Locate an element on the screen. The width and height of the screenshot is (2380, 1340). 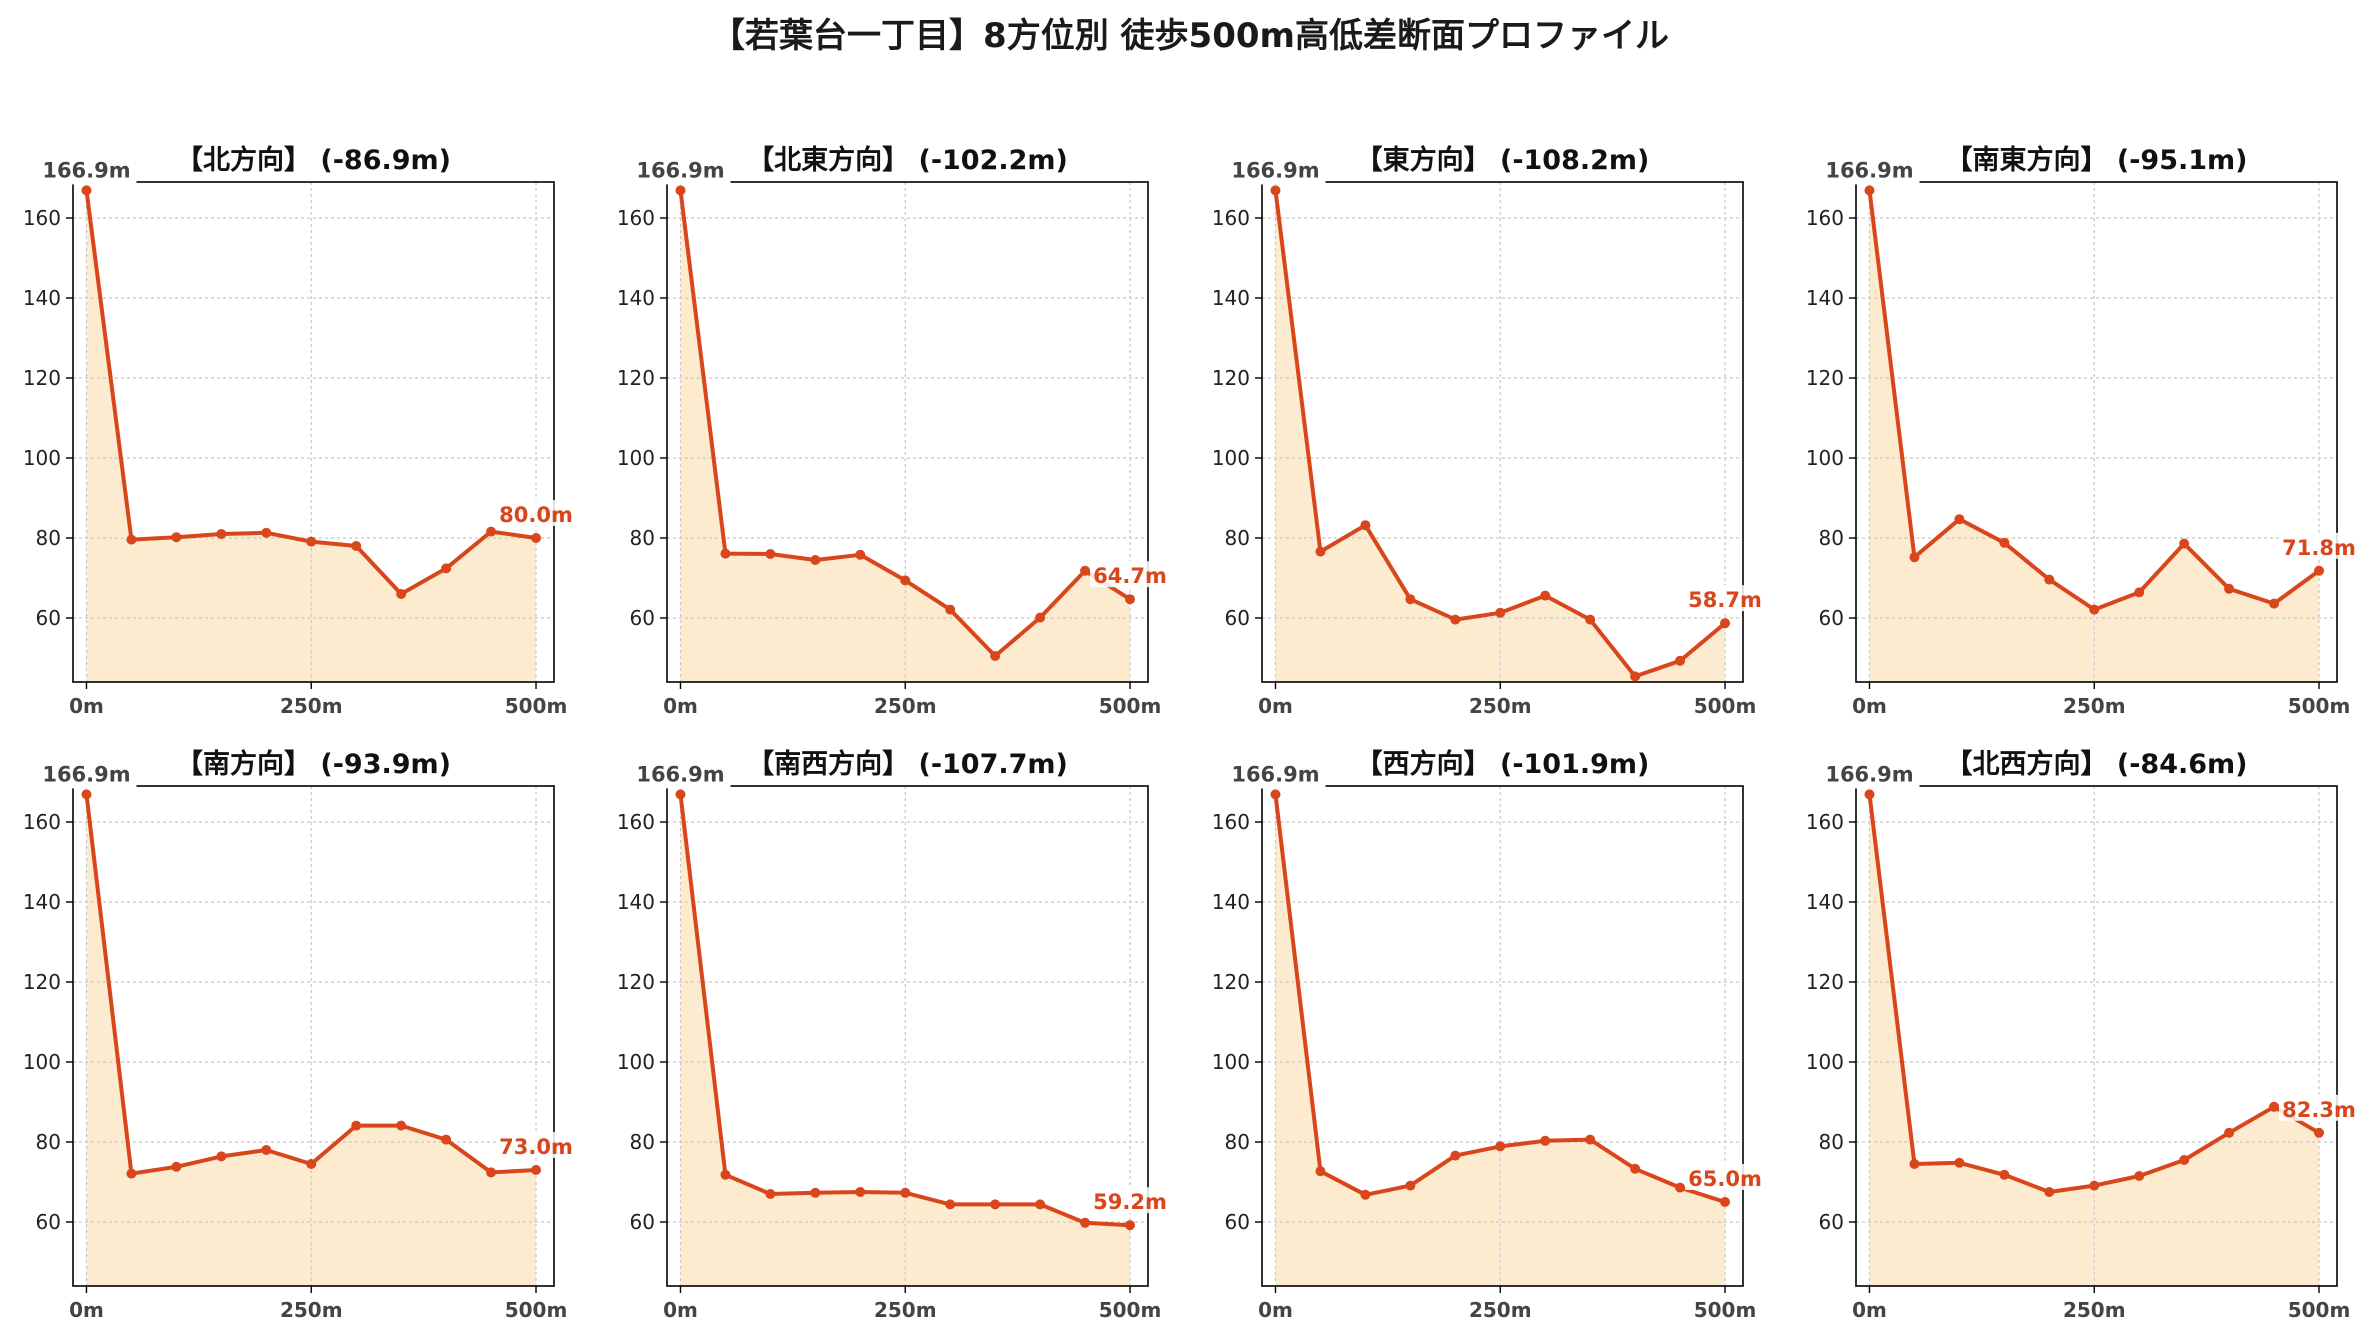
end-label: 82.3m is located at coordinates (2319, 1110).